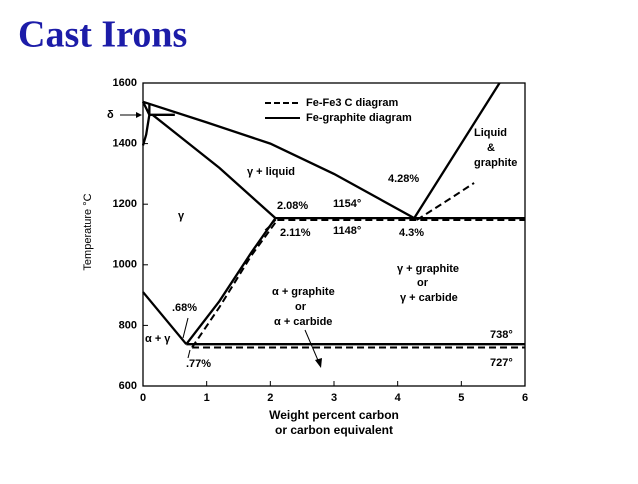  What do you see at coordinates (318, 363) in the screenshot?
I see `pointer-head` at bounding box center [318, 363].